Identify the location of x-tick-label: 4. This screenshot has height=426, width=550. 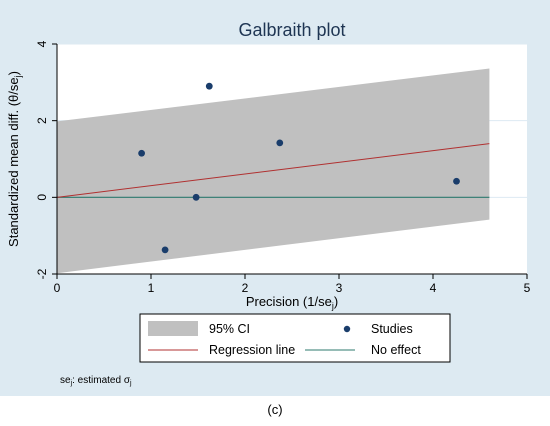
(433, 288).